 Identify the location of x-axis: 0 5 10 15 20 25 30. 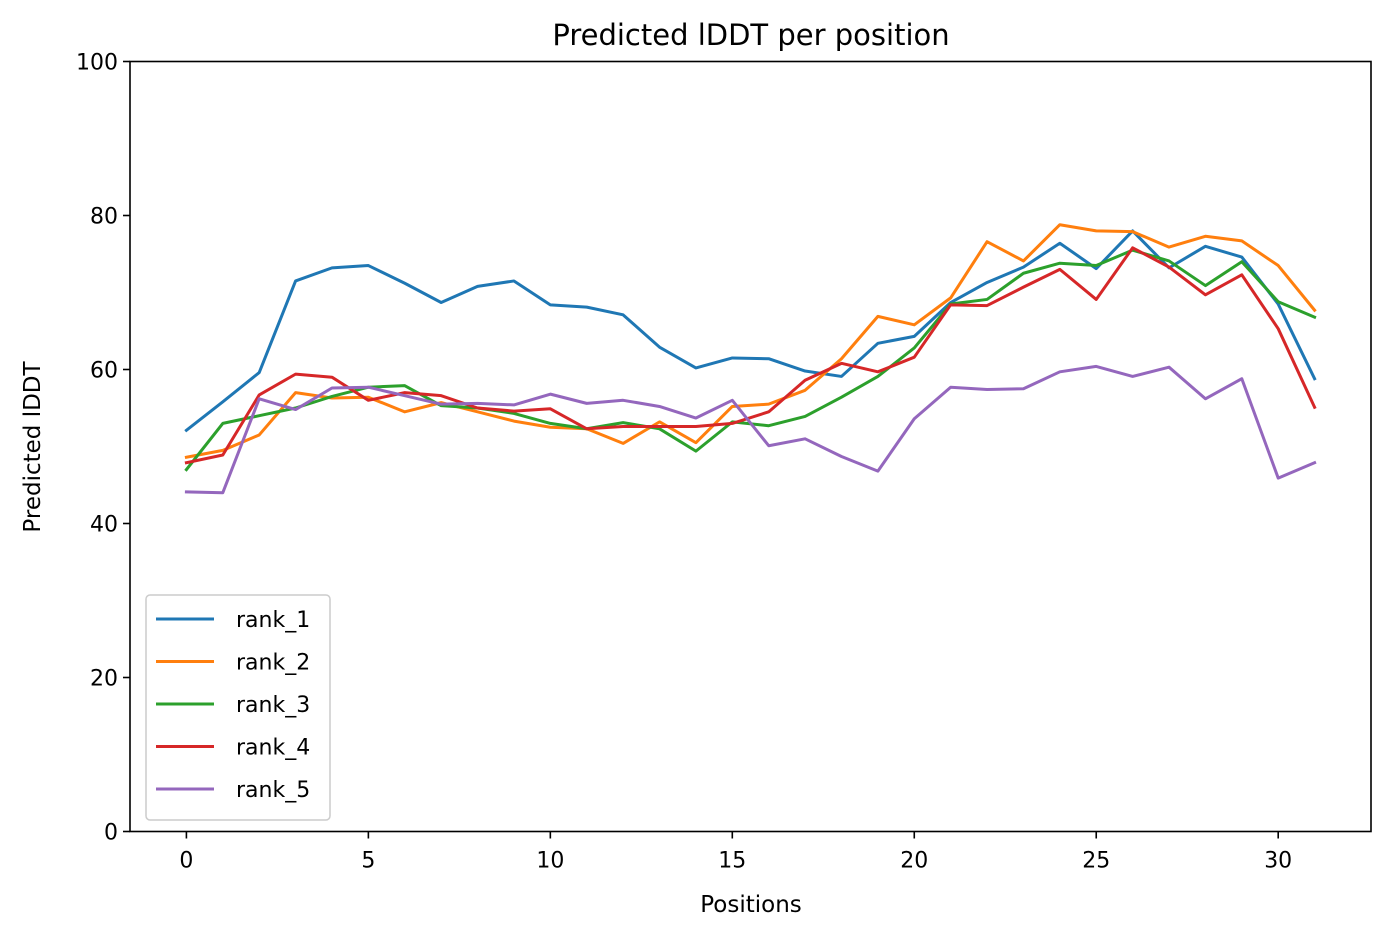
(735, 852).